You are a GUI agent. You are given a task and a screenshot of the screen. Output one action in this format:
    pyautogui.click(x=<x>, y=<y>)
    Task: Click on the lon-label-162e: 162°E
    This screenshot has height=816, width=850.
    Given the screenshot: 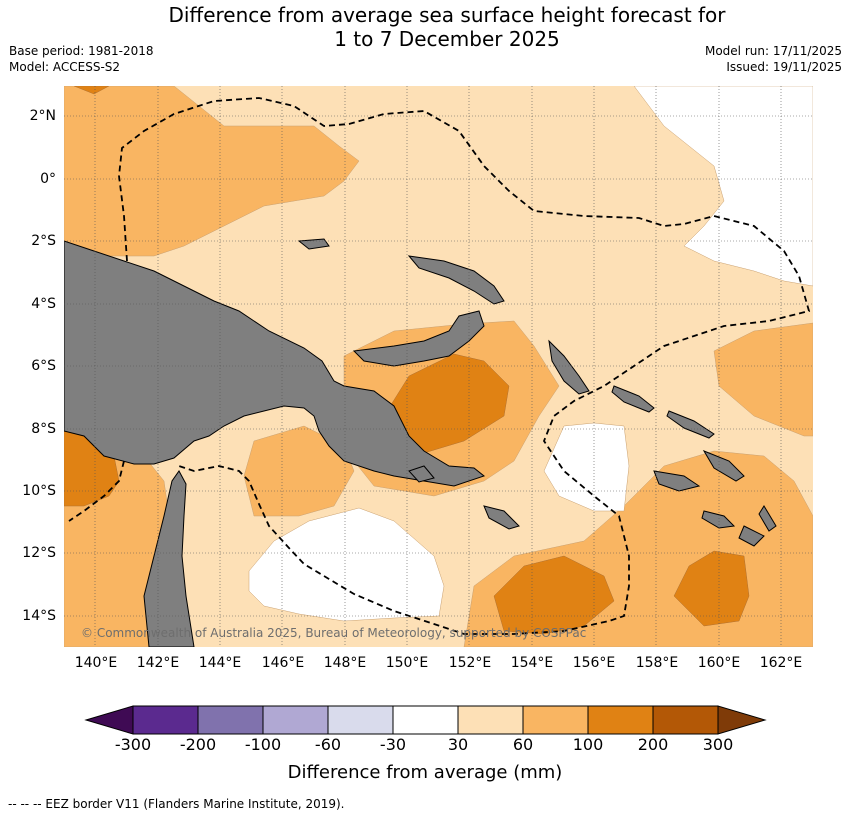 What is the action you would take?
    pyautogui.click(x=781, y=663)
    